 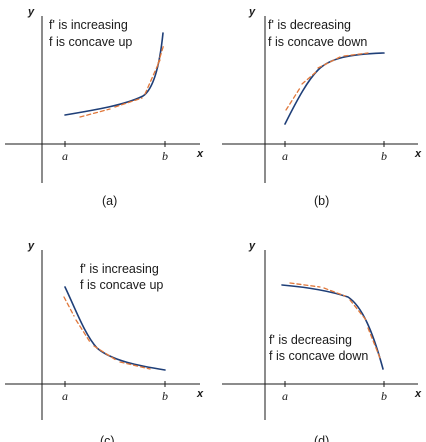 What do you see at coordinates (121, 285) in the screenshot?
I see `panel-c-concavity-note: f is concave up` at bounding box center [121, 285].